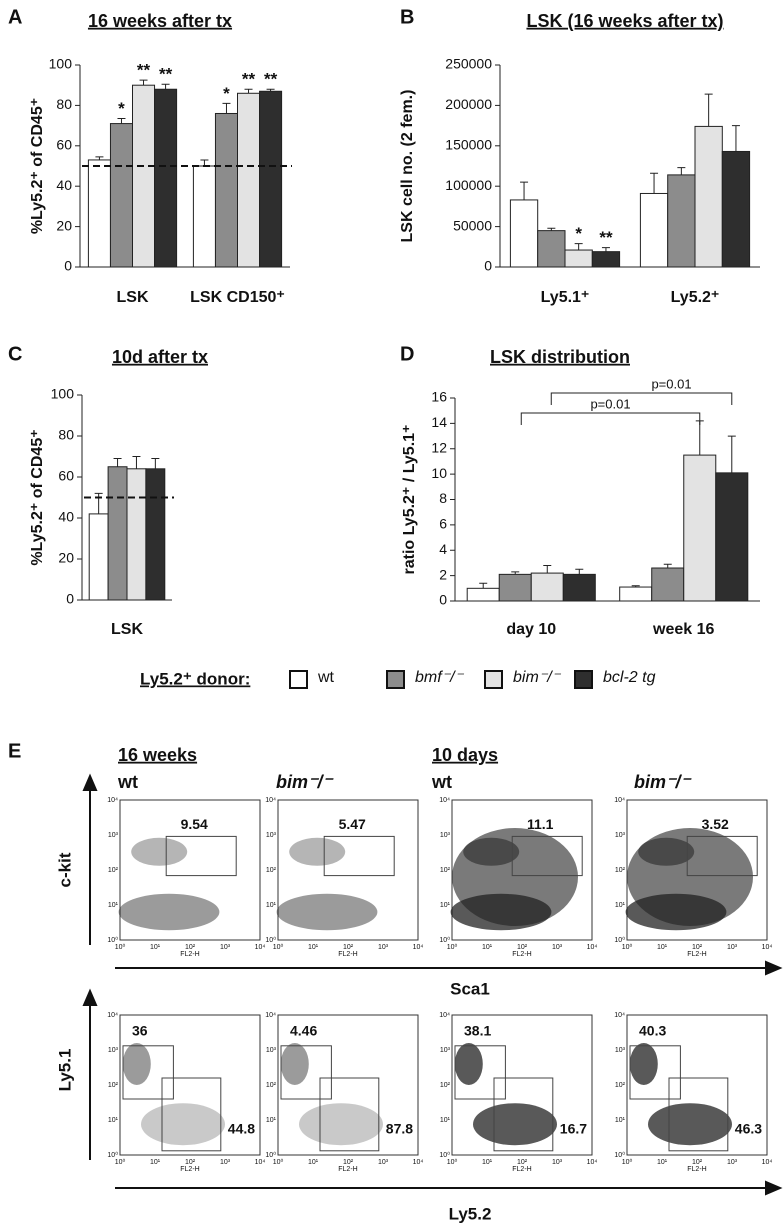 This screenshot has width=784, height=1229. What do you see at coordinates (440, 677) in the screenshot?
I see `legend-label: bmf⁻/⁻` at bounding box center [440, 677].